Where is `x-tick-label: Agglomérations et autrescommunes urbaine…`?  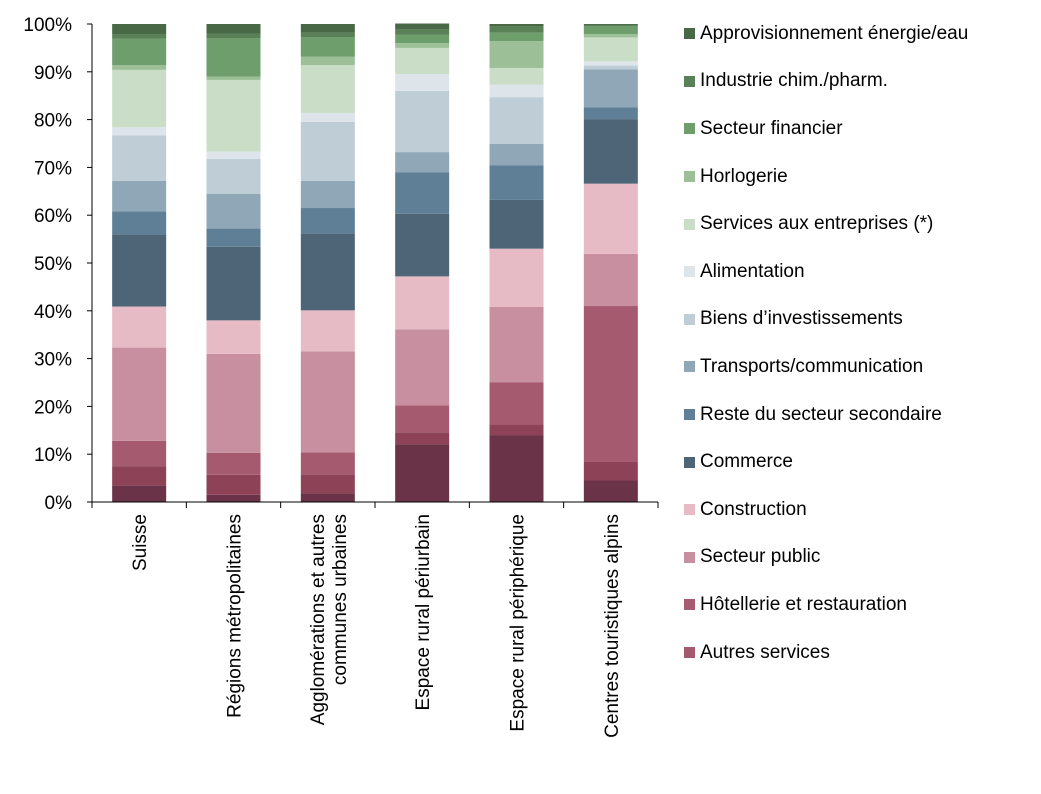
x-tick-label: Agglomérations et autrescommunes urbaine… is located at coordinates (329, 619).